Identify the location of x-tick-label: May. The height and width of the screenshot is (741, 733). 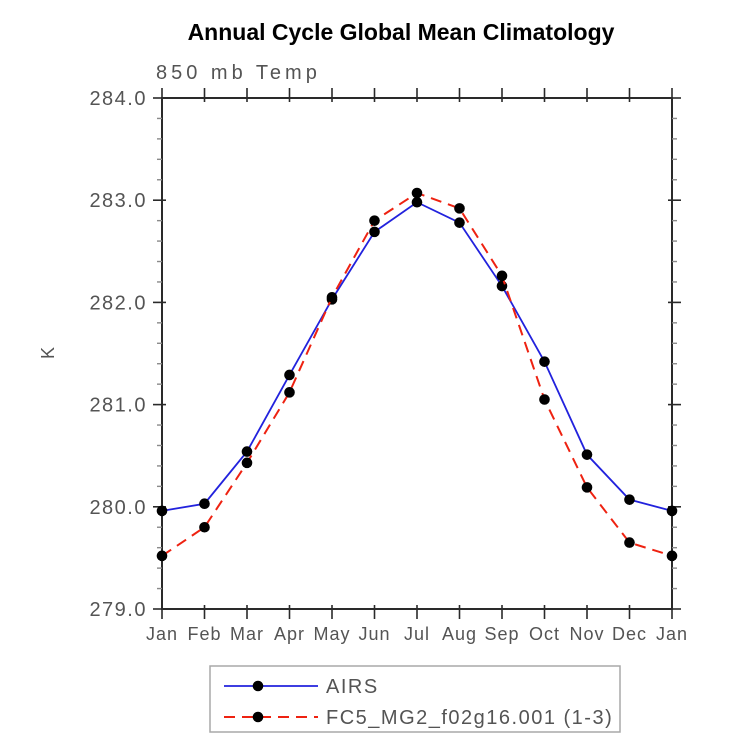
(331, 634).